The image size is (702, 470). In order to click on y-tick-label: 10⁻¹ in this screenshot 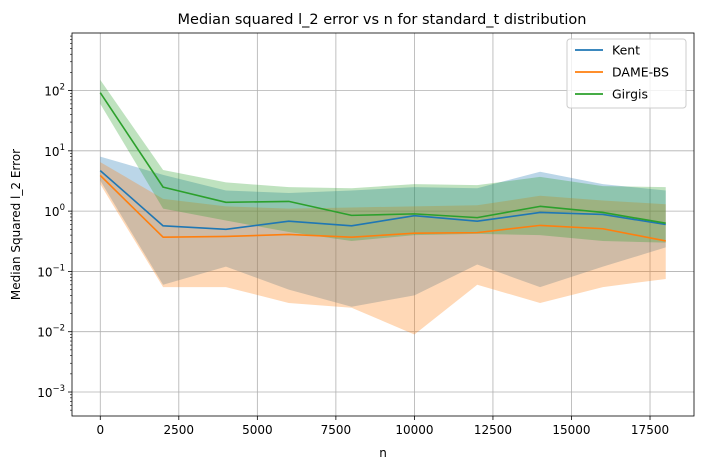, I will do `click(51, 271)`.